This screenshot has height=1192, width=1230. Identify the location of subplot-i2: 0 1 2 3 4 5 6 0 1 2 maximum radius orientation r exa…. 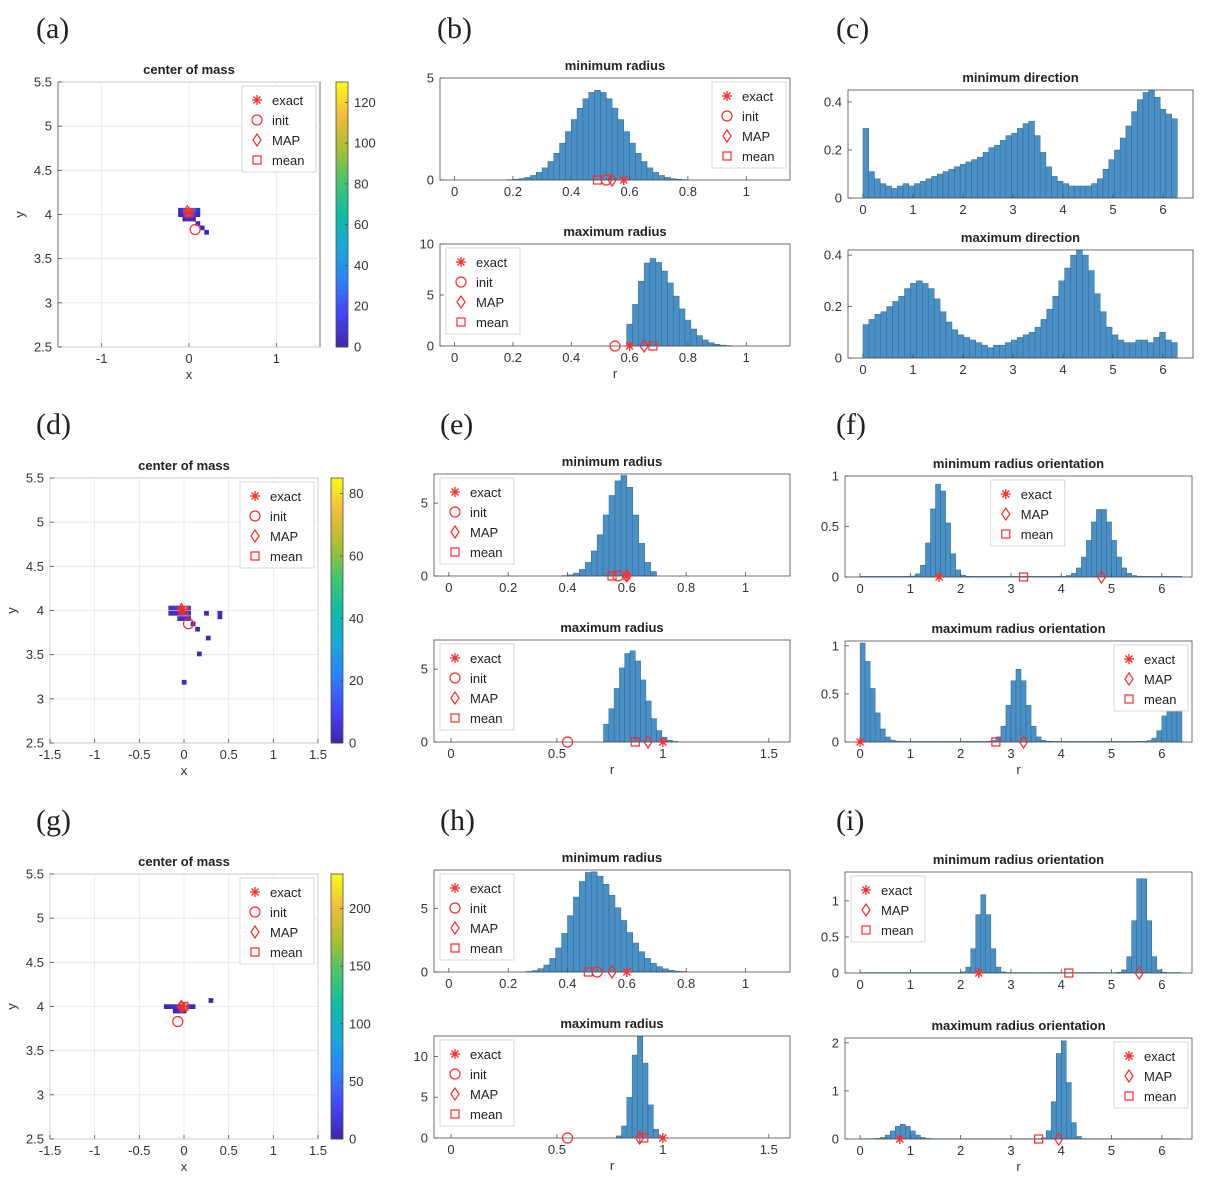
(1012, 1096).